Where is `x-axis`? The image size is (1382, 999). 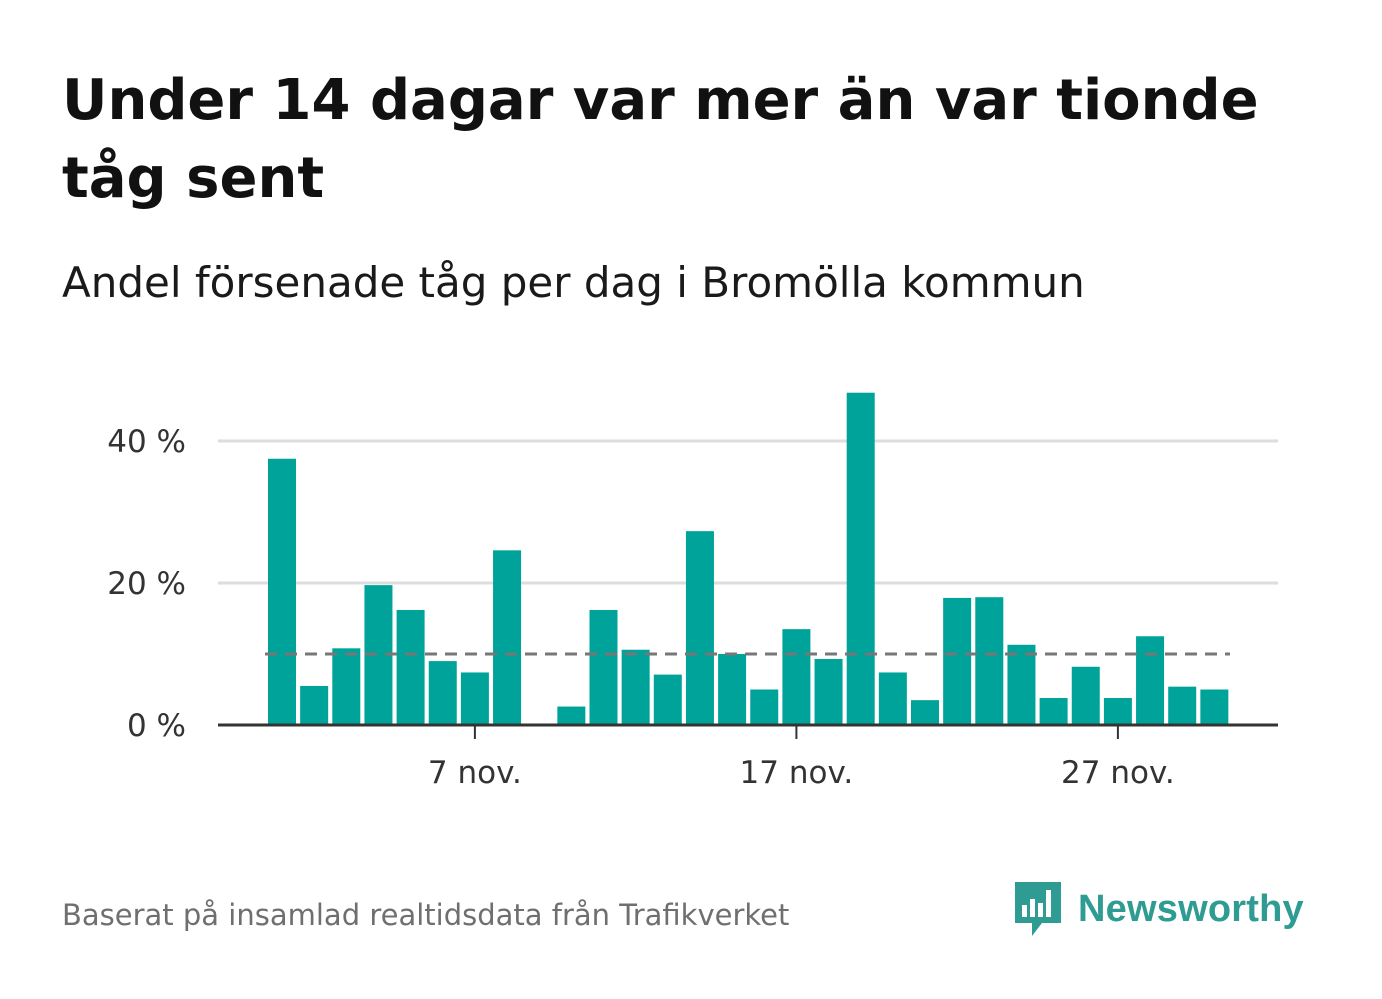
x-axis is located at coordinates (748, 731).